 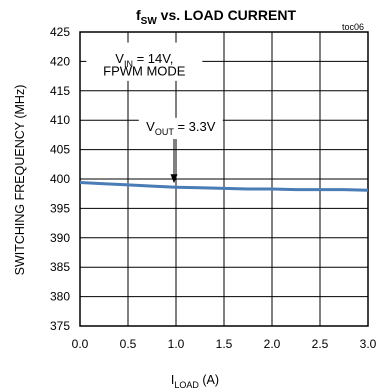 I want to click on y-tick-label: 415, so click(x=60, y=91).